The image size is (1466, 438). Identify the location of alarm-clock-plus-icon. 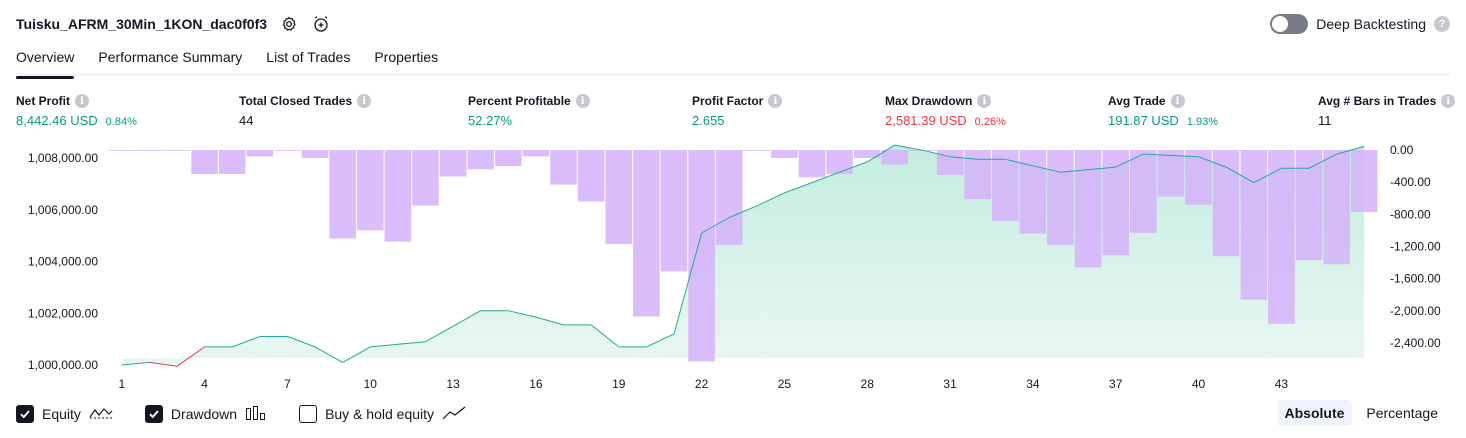
(321, 24).